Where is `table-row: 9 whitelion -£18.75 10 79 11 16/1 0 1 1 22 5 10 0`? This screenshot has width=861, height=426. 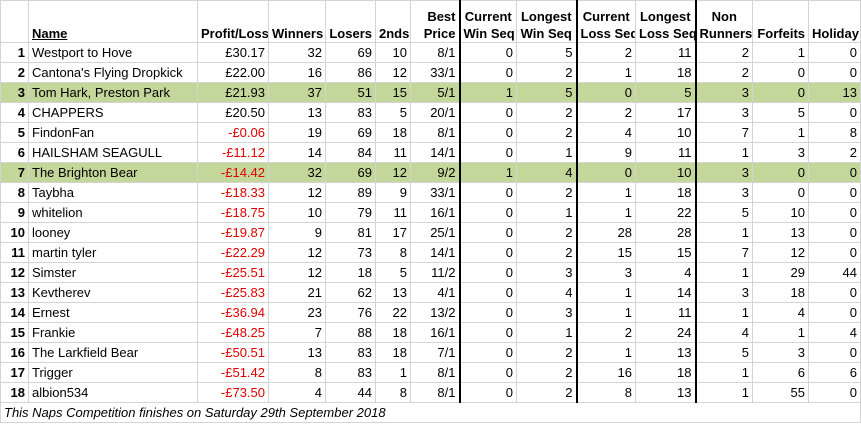
table-row: 9 whitelion -£18.75 10 79 11 16/1 0 1 1 22 5 10 0 is located at coordinates (430, 212).